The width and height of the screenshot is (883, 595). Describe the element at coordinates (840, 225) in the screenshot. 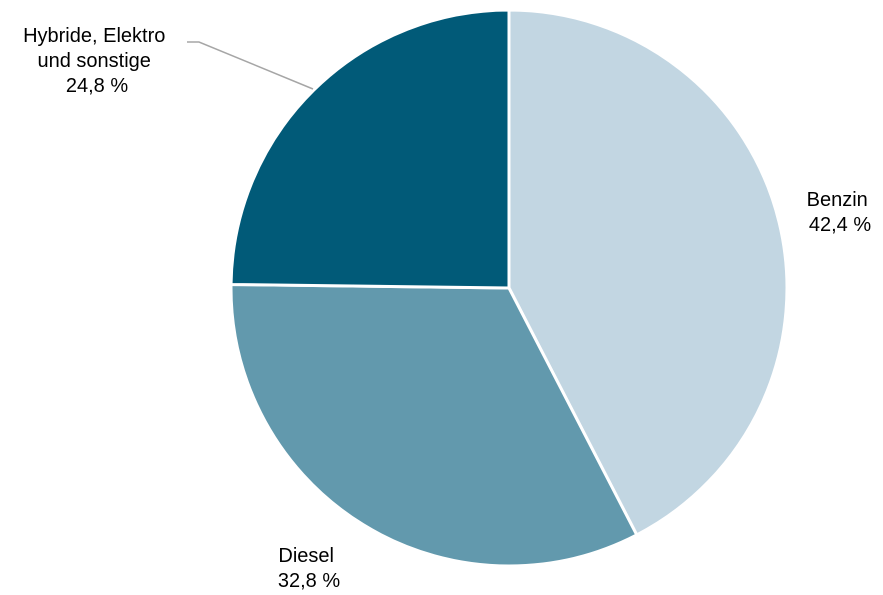

I see `label-benzin-value: 42,4 %` at that location.